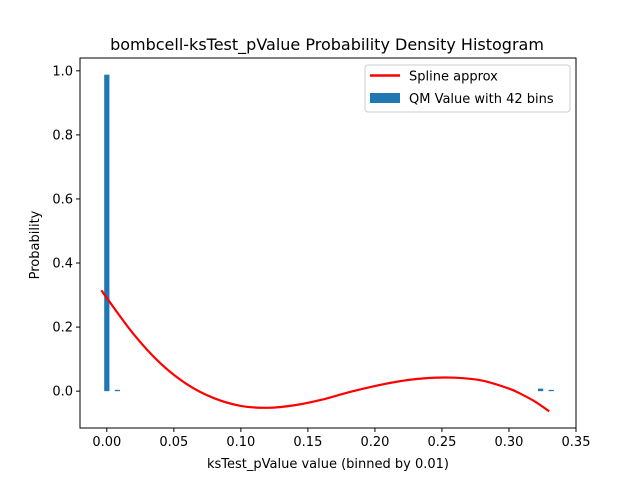 This screenshot has height=480, width=640. Describe the element at coordinates (240, 442) in the screenshot. I see `x-tick-label: 0.10` at that location.